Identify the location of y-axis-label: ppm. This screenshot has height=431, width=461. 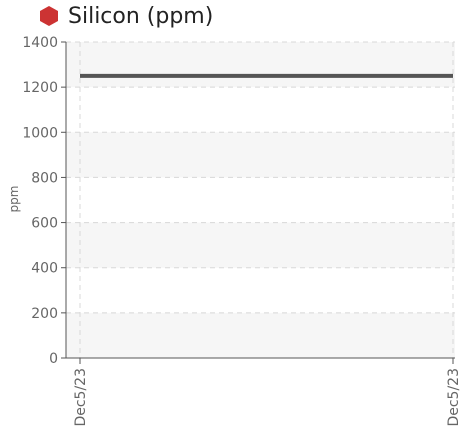
(14, 199).